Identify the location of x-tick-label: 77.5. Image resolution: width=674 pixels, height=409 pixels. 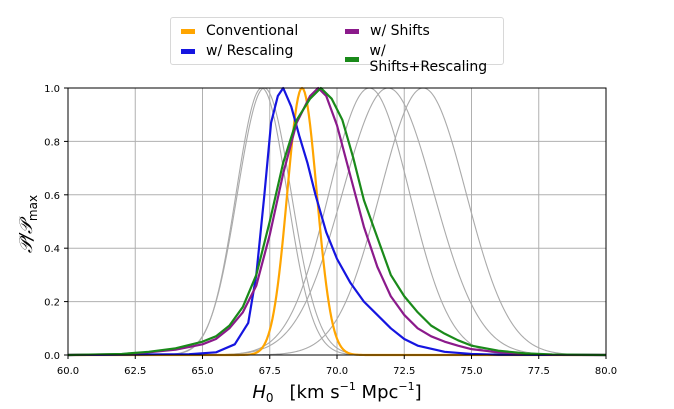
(539, 371).